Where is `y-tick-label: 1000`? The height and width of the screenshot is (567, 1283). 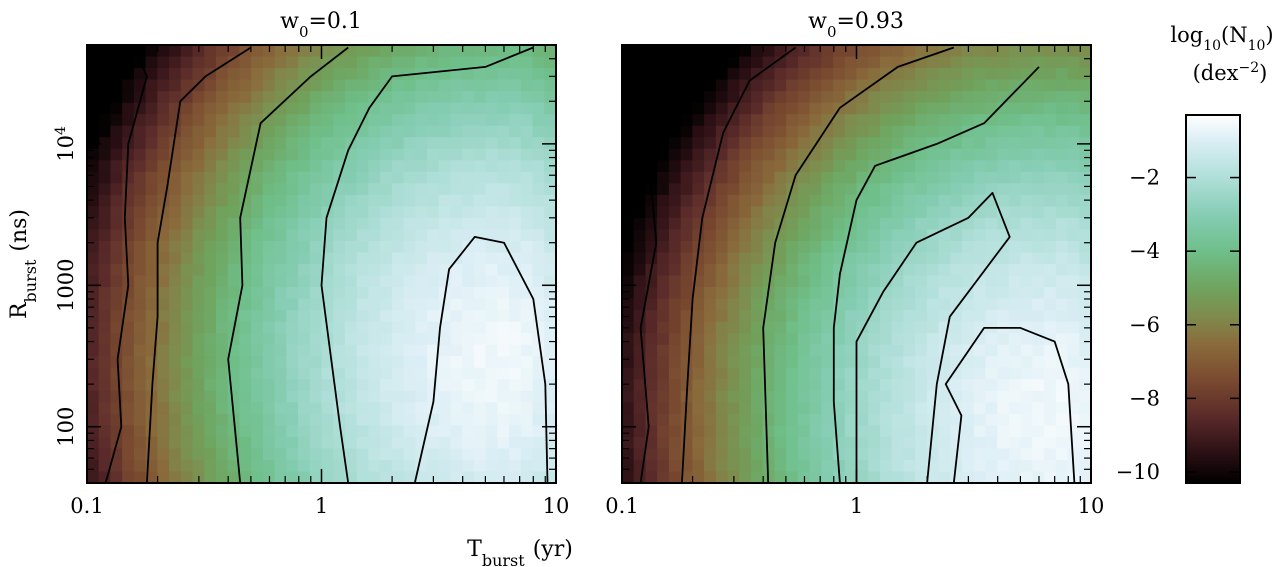
y-tick-label: 1000 is located at coordinates (66, 285).